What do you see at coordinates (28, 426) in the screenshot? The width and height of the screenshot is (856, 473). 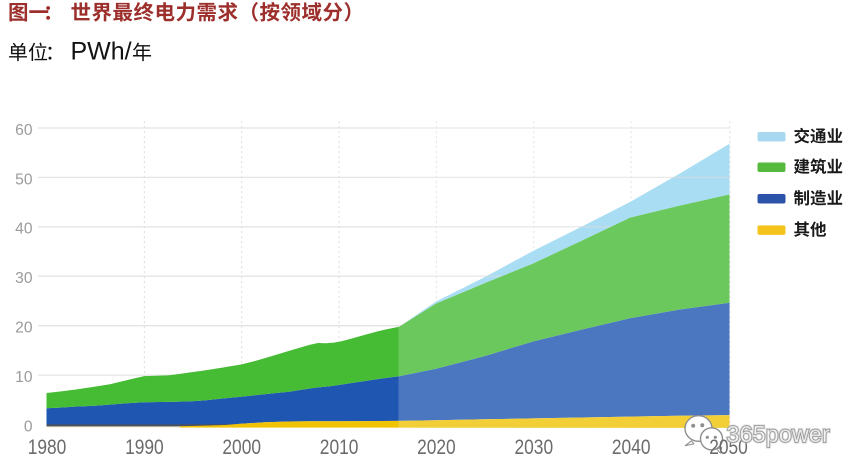 I see `svg-text: 0` at bounding box center [28, 426].